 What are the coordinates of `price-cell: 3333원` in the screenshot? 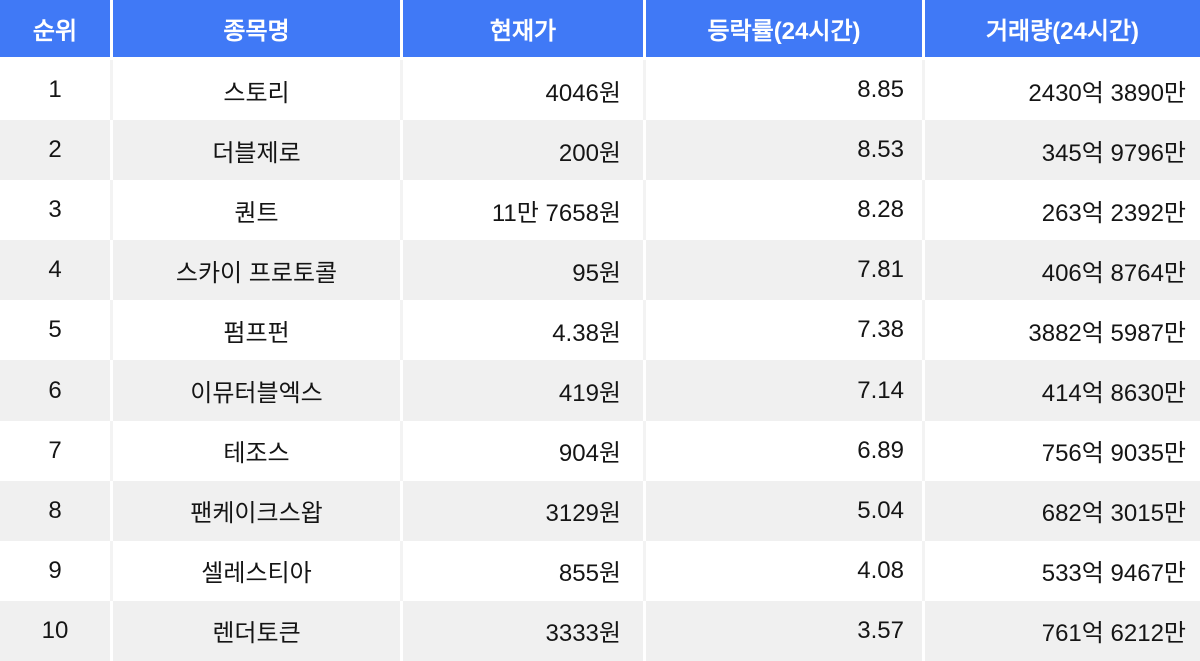 It's located at (521, 630).